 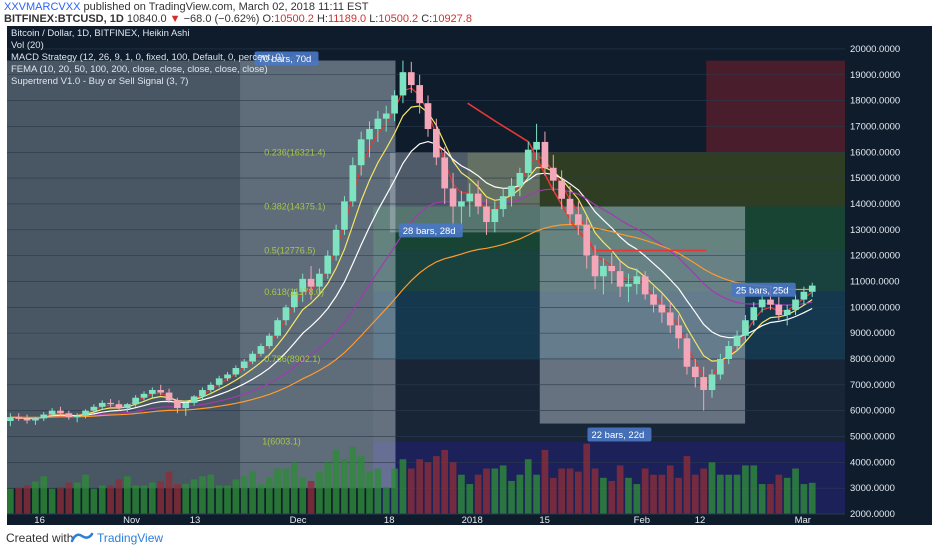 I want to click on symbol: BITFINEX:BTCUSD, 1D, so click(x=64, y=19).